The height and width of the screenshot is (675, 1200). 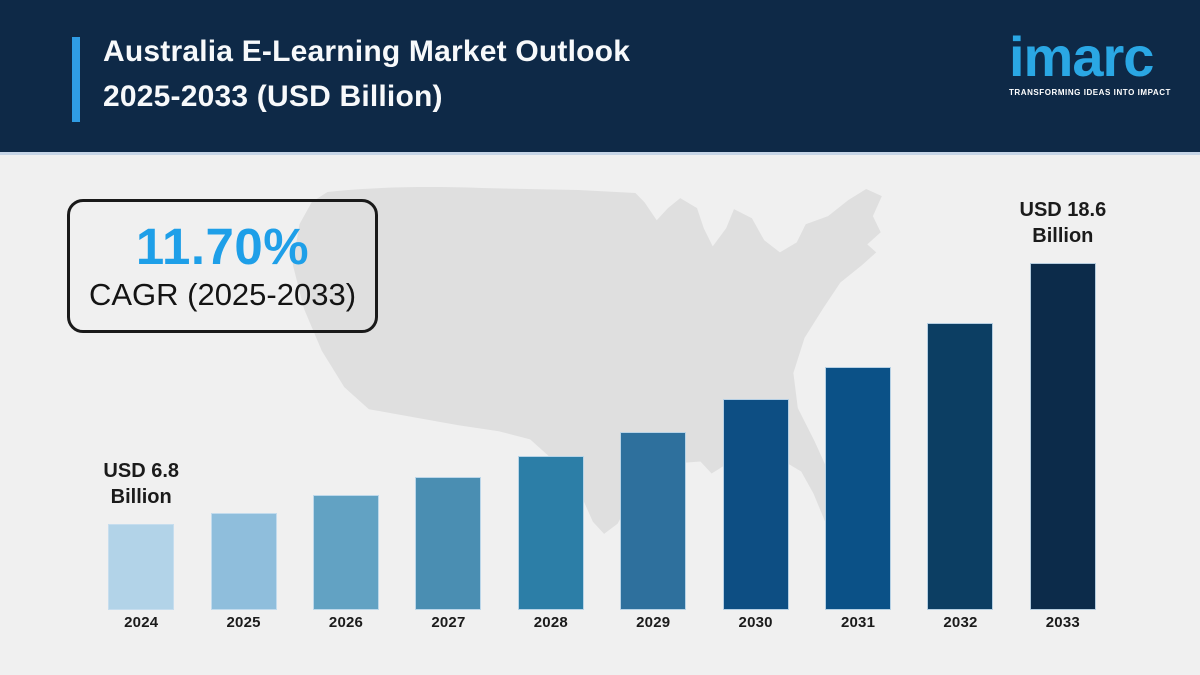 What do you see at coordinates (550, 622) in the screenshot?
I see `year-label-2028: 2028` at bounding box center [550, 622].